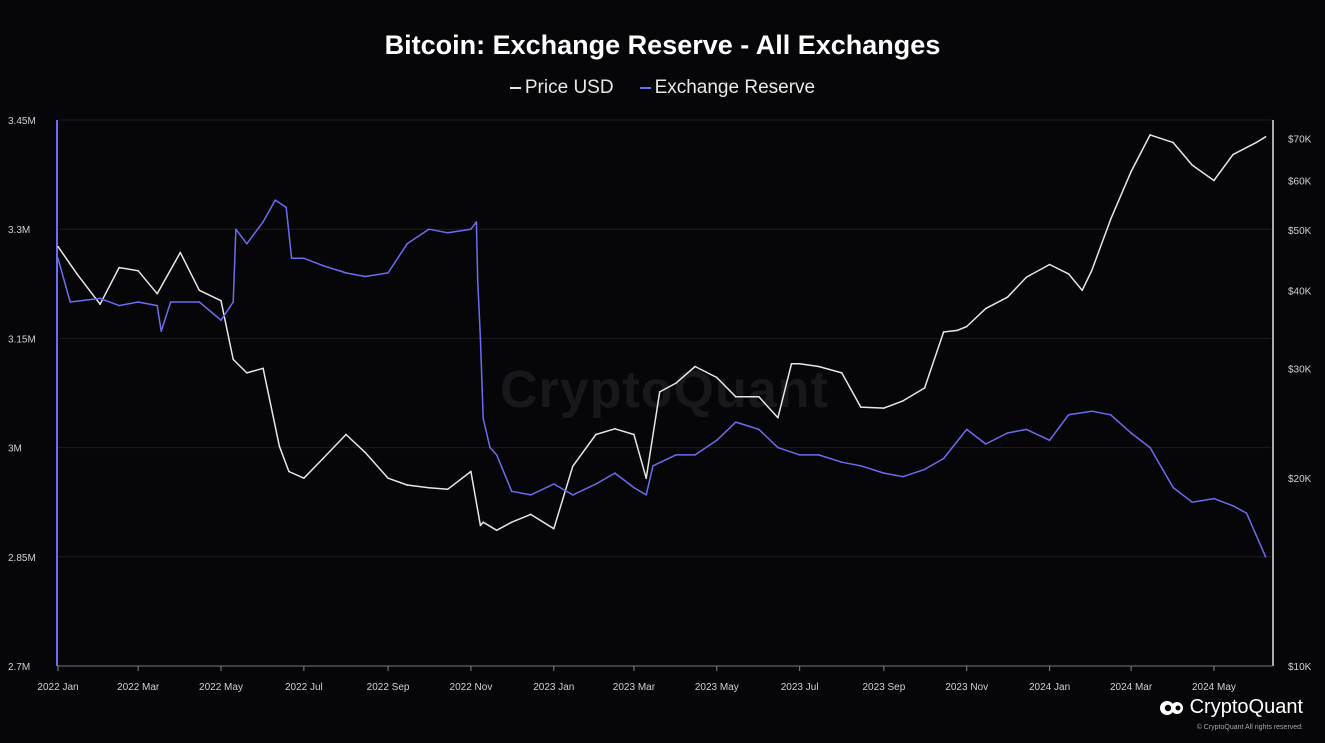 The image size is (1325, 743). What do you see at coordinates (634, 687) in the screenshot?
I see `x-tick-label: 2023 Mar` at bounding box center [634, 687].